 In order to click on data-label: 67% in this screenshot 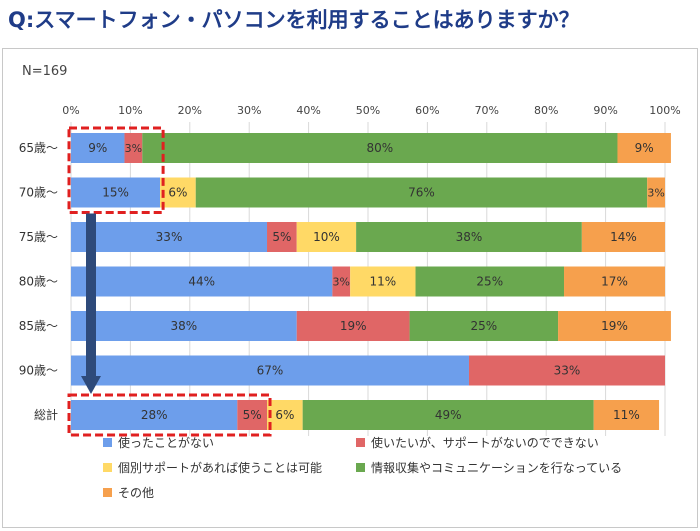, I will do `click(270, 371)`.